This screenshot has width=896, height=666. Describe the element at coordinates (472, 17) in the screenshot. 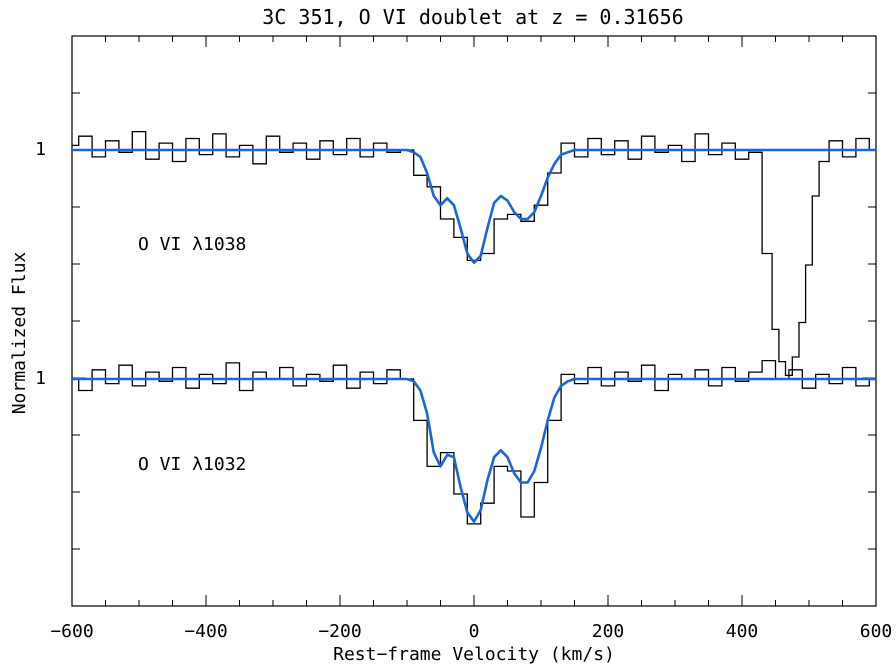

I see `chart-title: 3C 351, O VI doublet at z = 0.31656` at that location.